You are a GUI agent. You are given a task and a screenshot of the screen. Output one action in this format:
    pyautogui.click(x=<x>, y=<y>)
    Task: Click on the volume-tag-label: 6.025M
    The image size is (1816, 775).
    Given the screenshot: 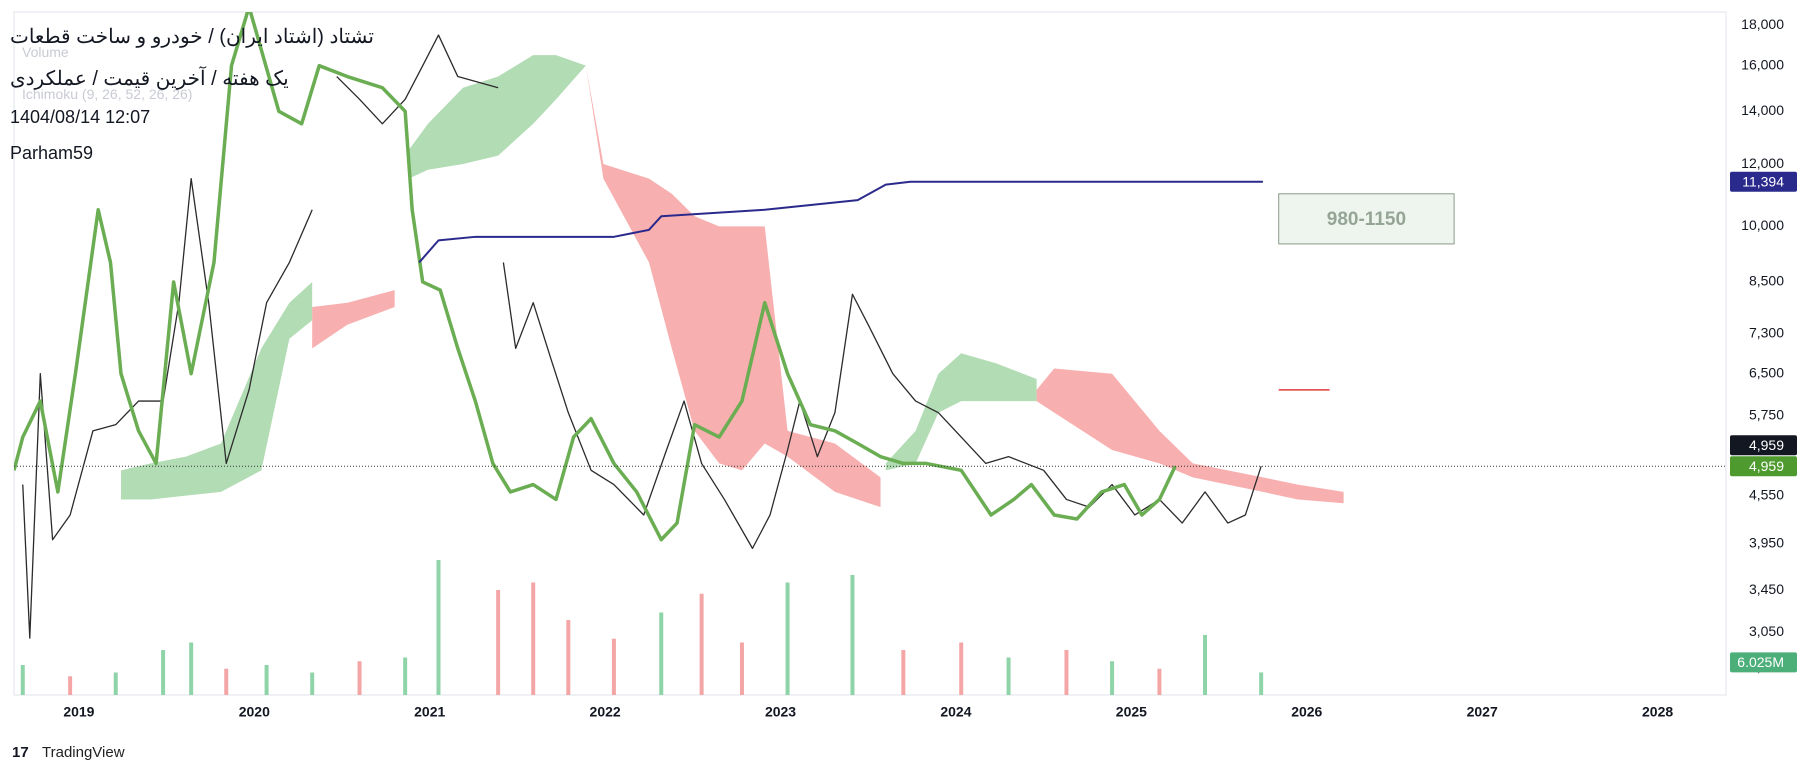 What is the action you would take?
    pyautogui.click(x=1760, y=662)
    